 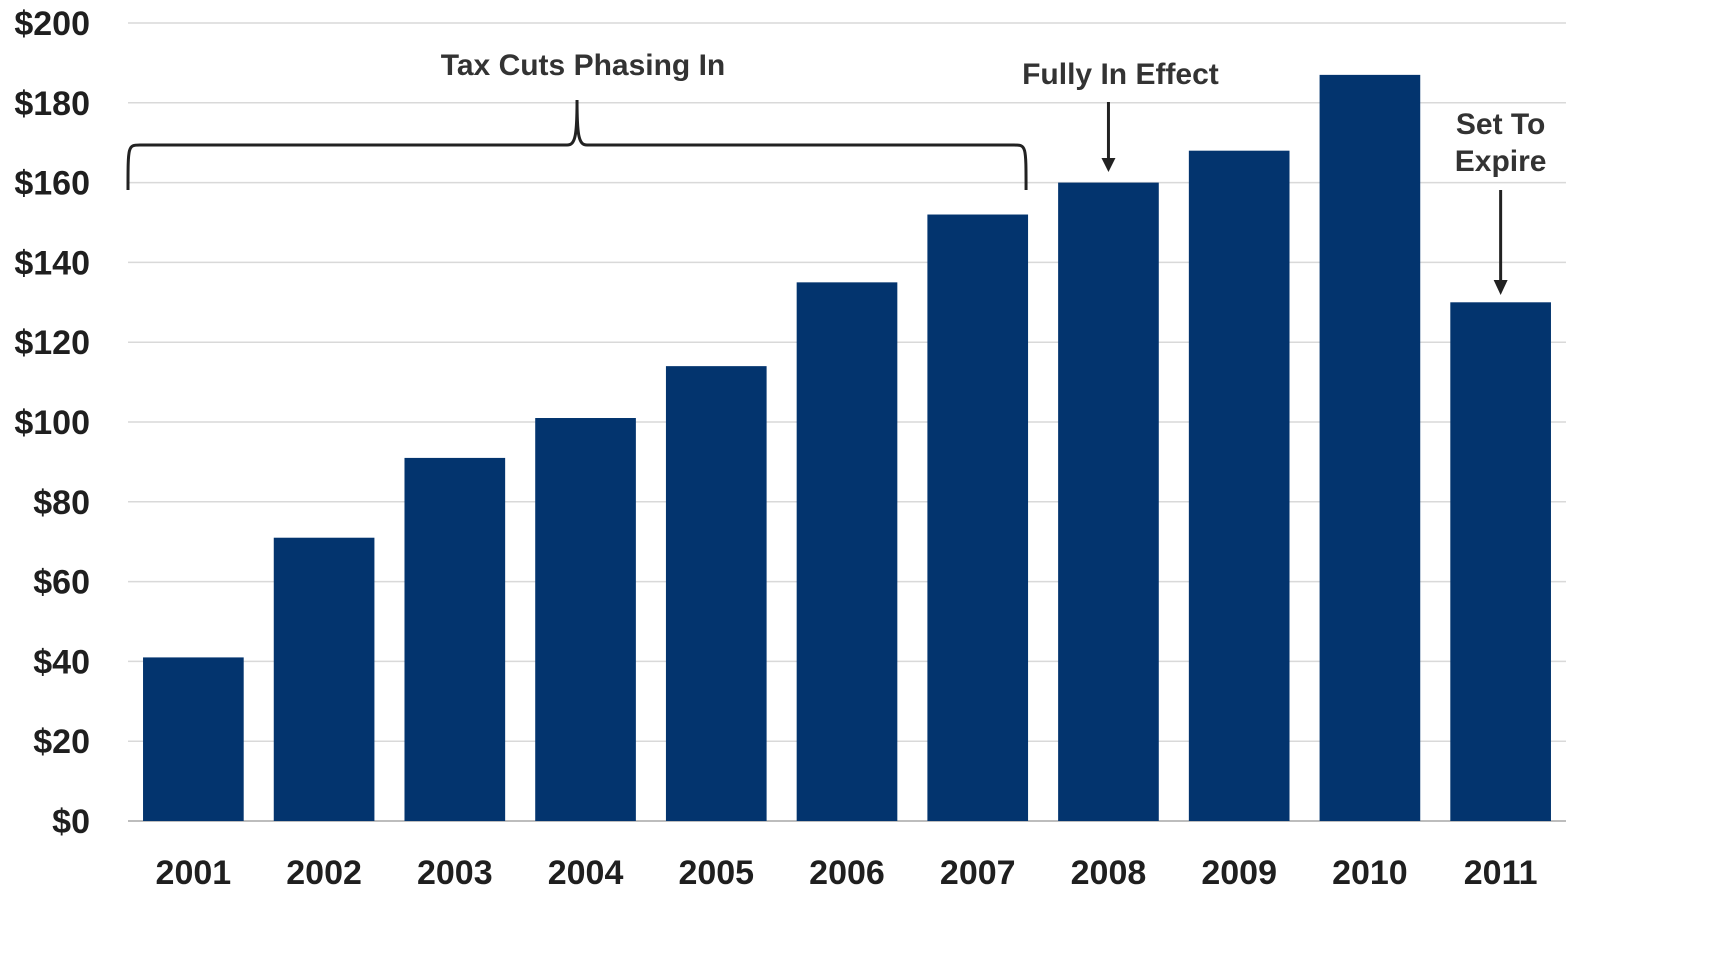 What do you see at coordinates (455, 639) in the screenshot?
I see `bar-2003` at bounding box center [455, 639].